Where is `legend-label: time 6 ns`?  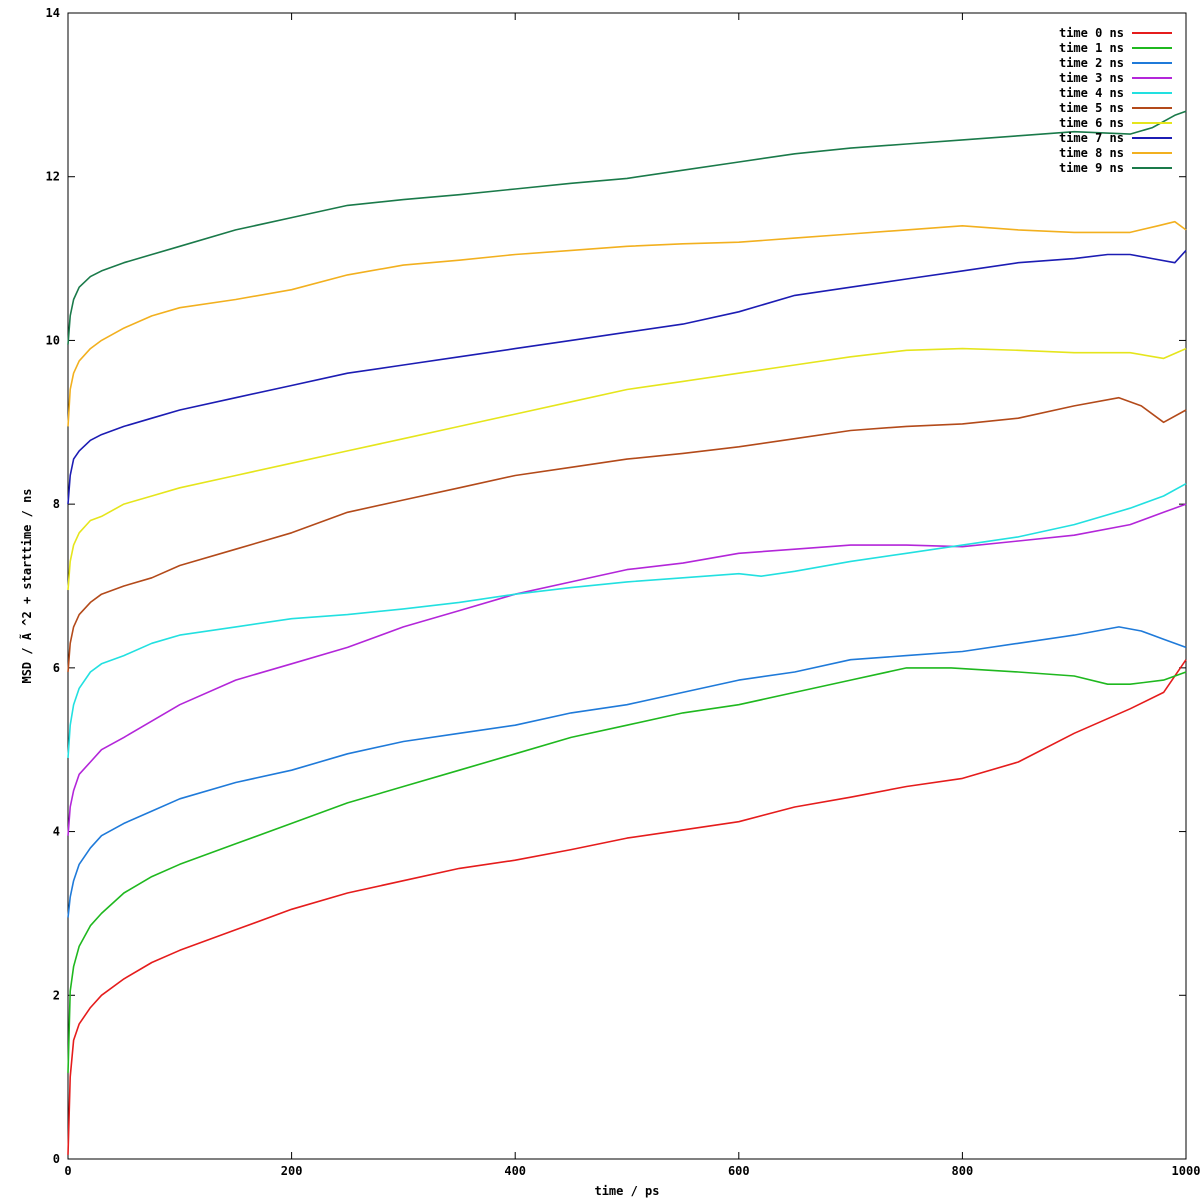 legend-label: time 6 ns is located at coordinates (1091, 123).